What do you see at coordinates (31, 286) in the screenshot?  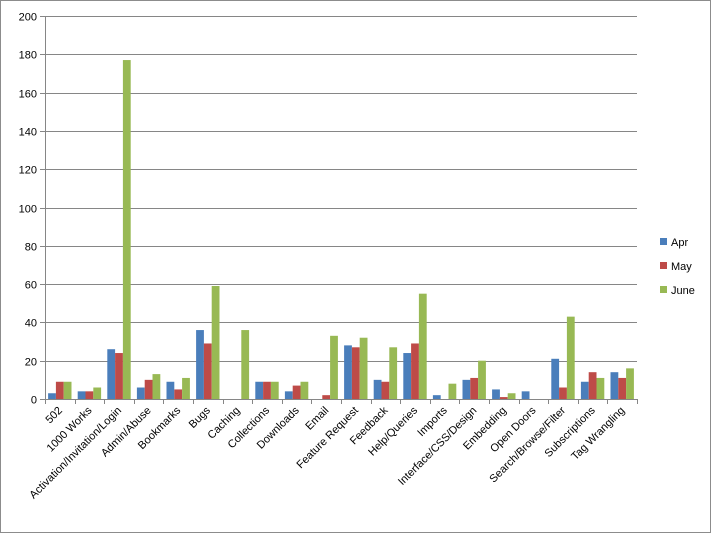 I see `y-tick-label: 60` at bounding box center [31, 286].